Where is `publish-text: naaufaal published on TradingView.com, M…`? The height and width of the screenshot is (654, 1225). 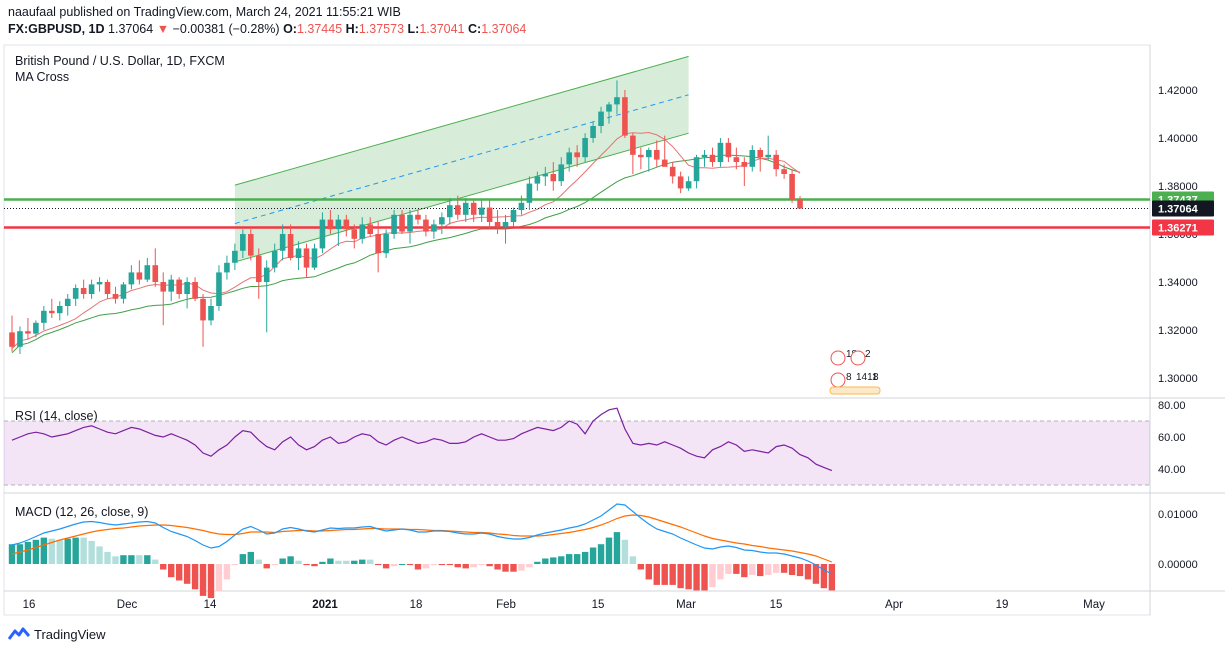
publish-text: naaufaal published on TradingView.com, M… is located at coordinates (204, 12).